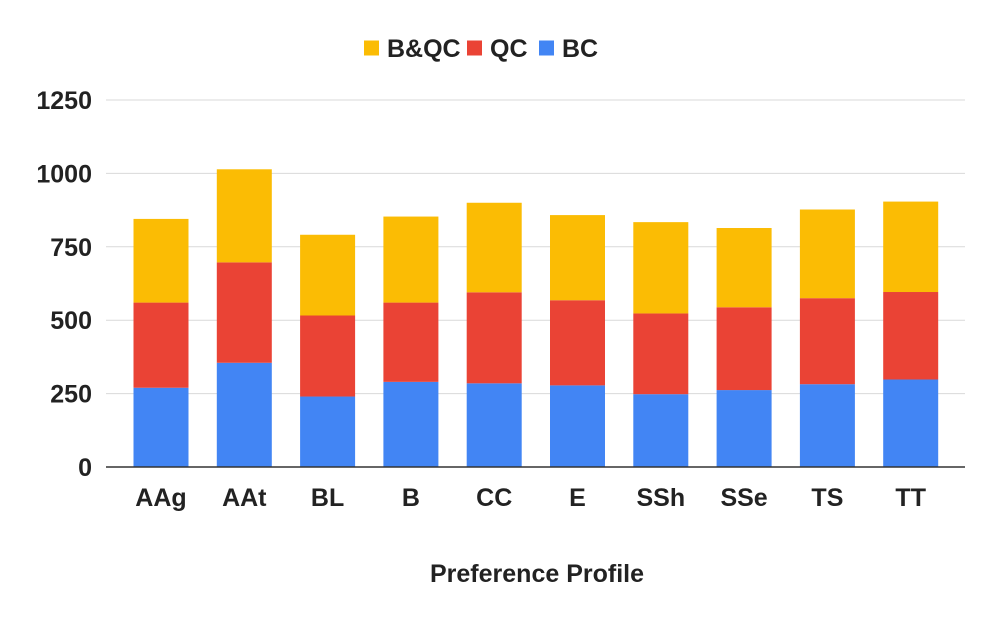  What do you see at coordinates (911, 423) in the screenshot?
I see `bar-bc-tt` at bounding box center [911, 423].